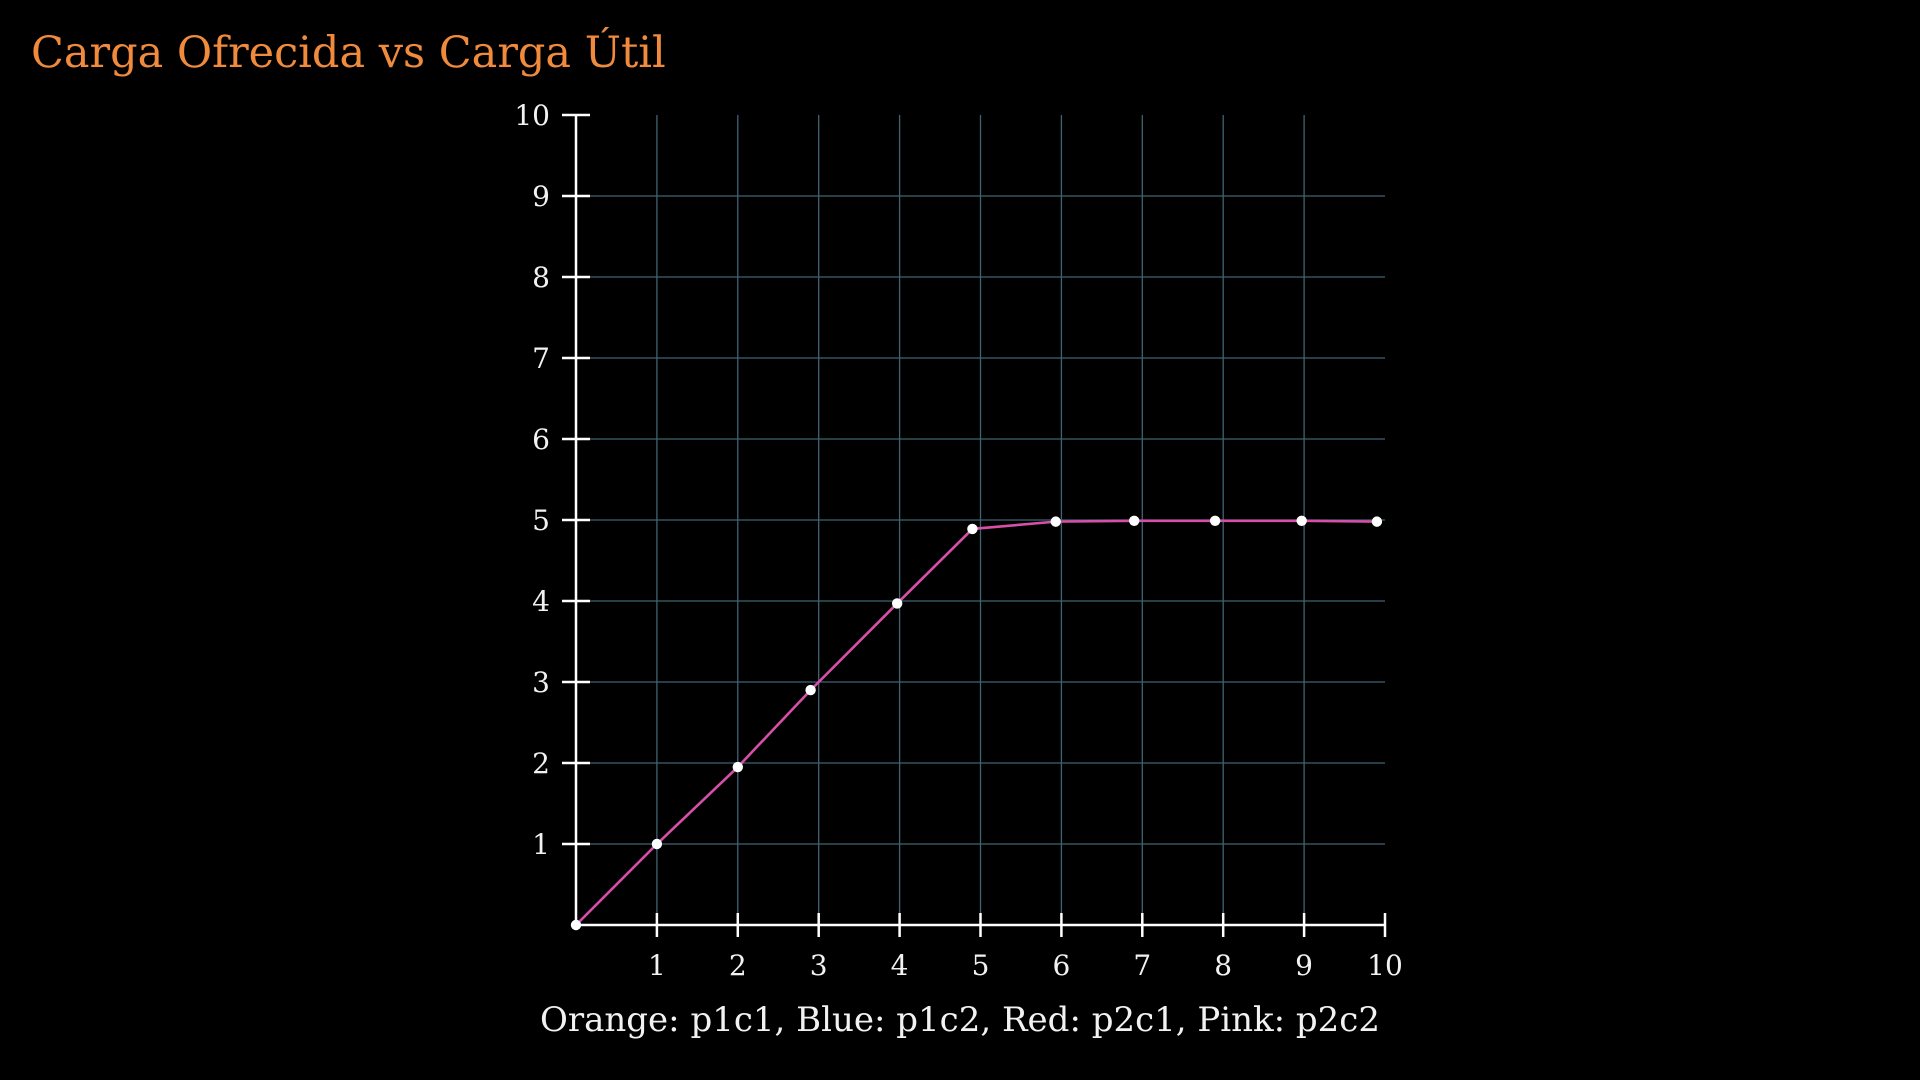 This screenshot has width=1920, height=1080. Describe the element at coordinates (541, 682) in the screenshot. I see `y-tick-label: 3` at that location.